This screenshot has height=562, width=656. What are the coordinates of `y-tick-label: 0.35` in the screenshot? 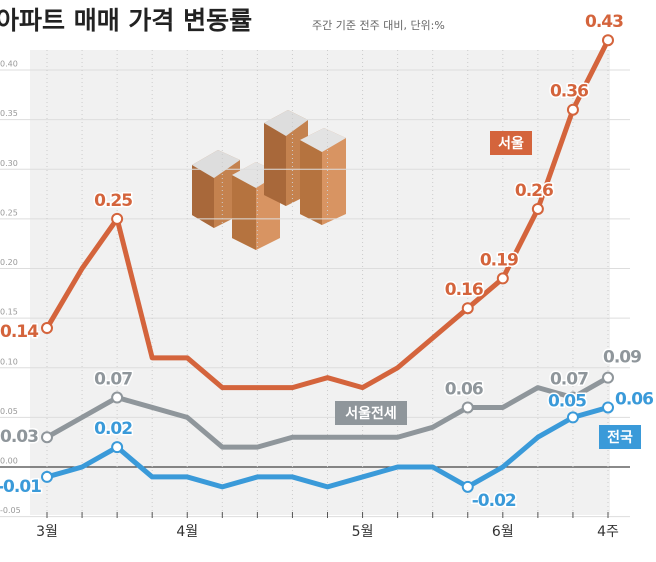 It's located at (9, 113).